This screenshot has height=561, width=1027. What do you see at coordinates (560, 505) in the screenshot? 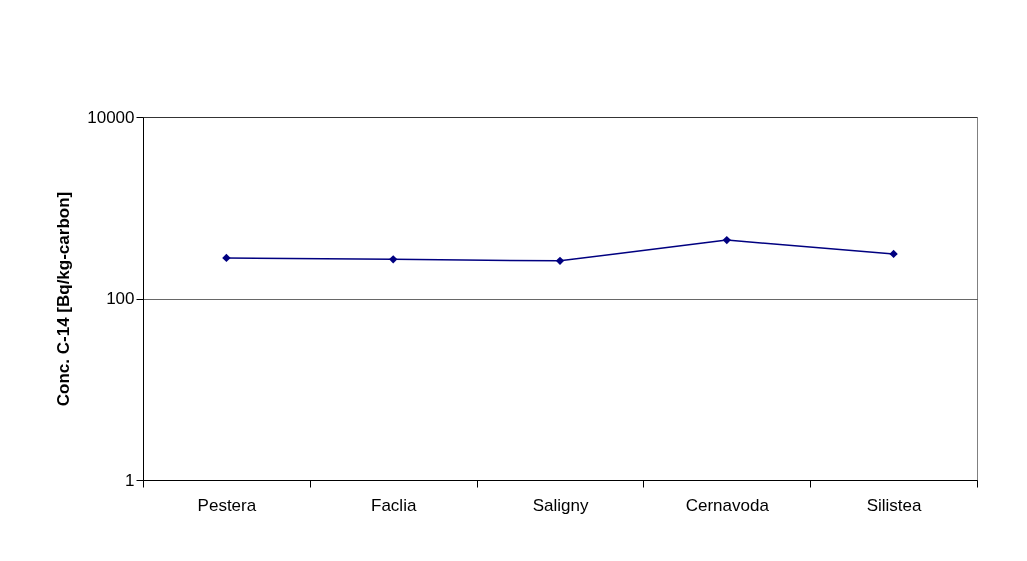
I see `x-tick-label: Saligny` at bounding box center [560, 505].